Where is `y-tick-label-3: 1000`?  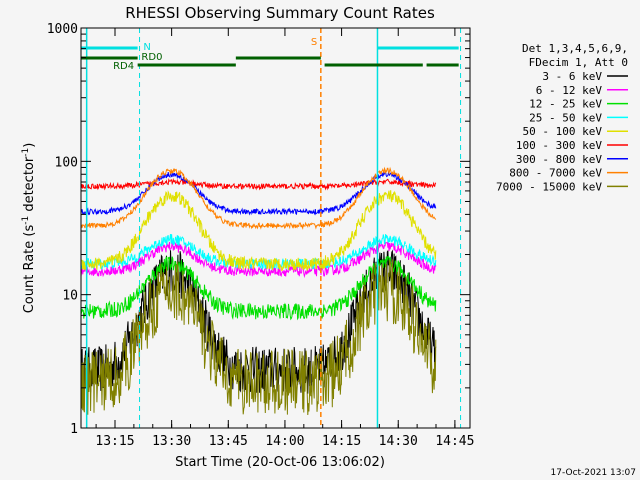 y-tick-label-3: 1000 is located at coordinates (62, 29).